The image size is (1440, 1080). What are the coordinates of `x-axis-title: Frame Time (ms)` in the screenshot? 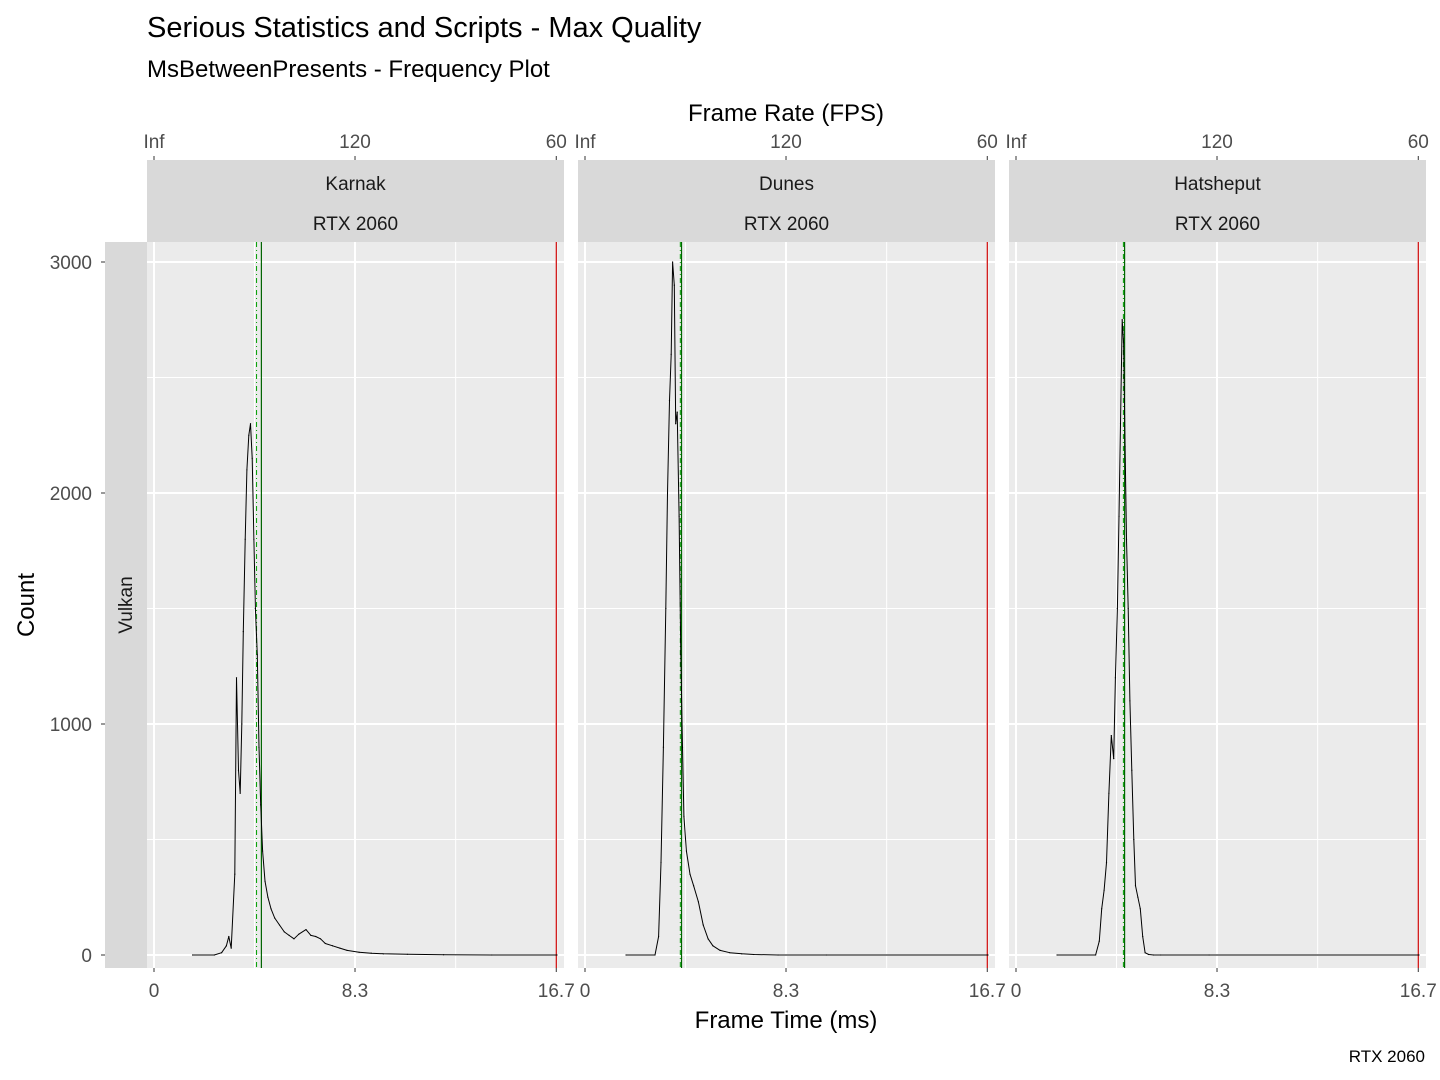 It's located at (786, 1020).